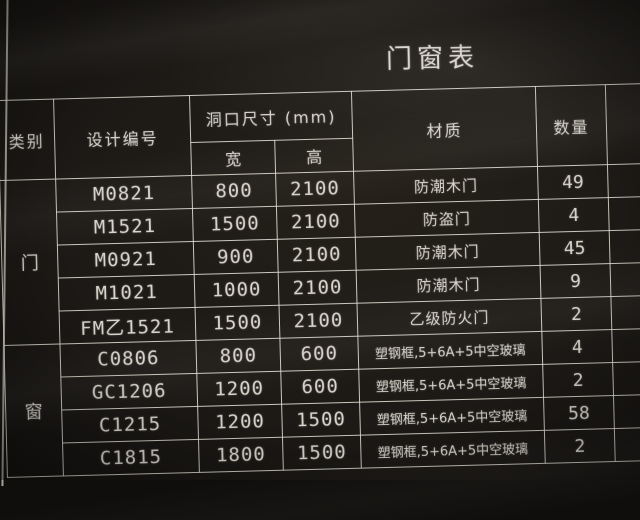 This screenshot has height=520, width=640. Describe the element at coordinates (314, 155) in the screenshot. I see `header-height: 高` at that location.